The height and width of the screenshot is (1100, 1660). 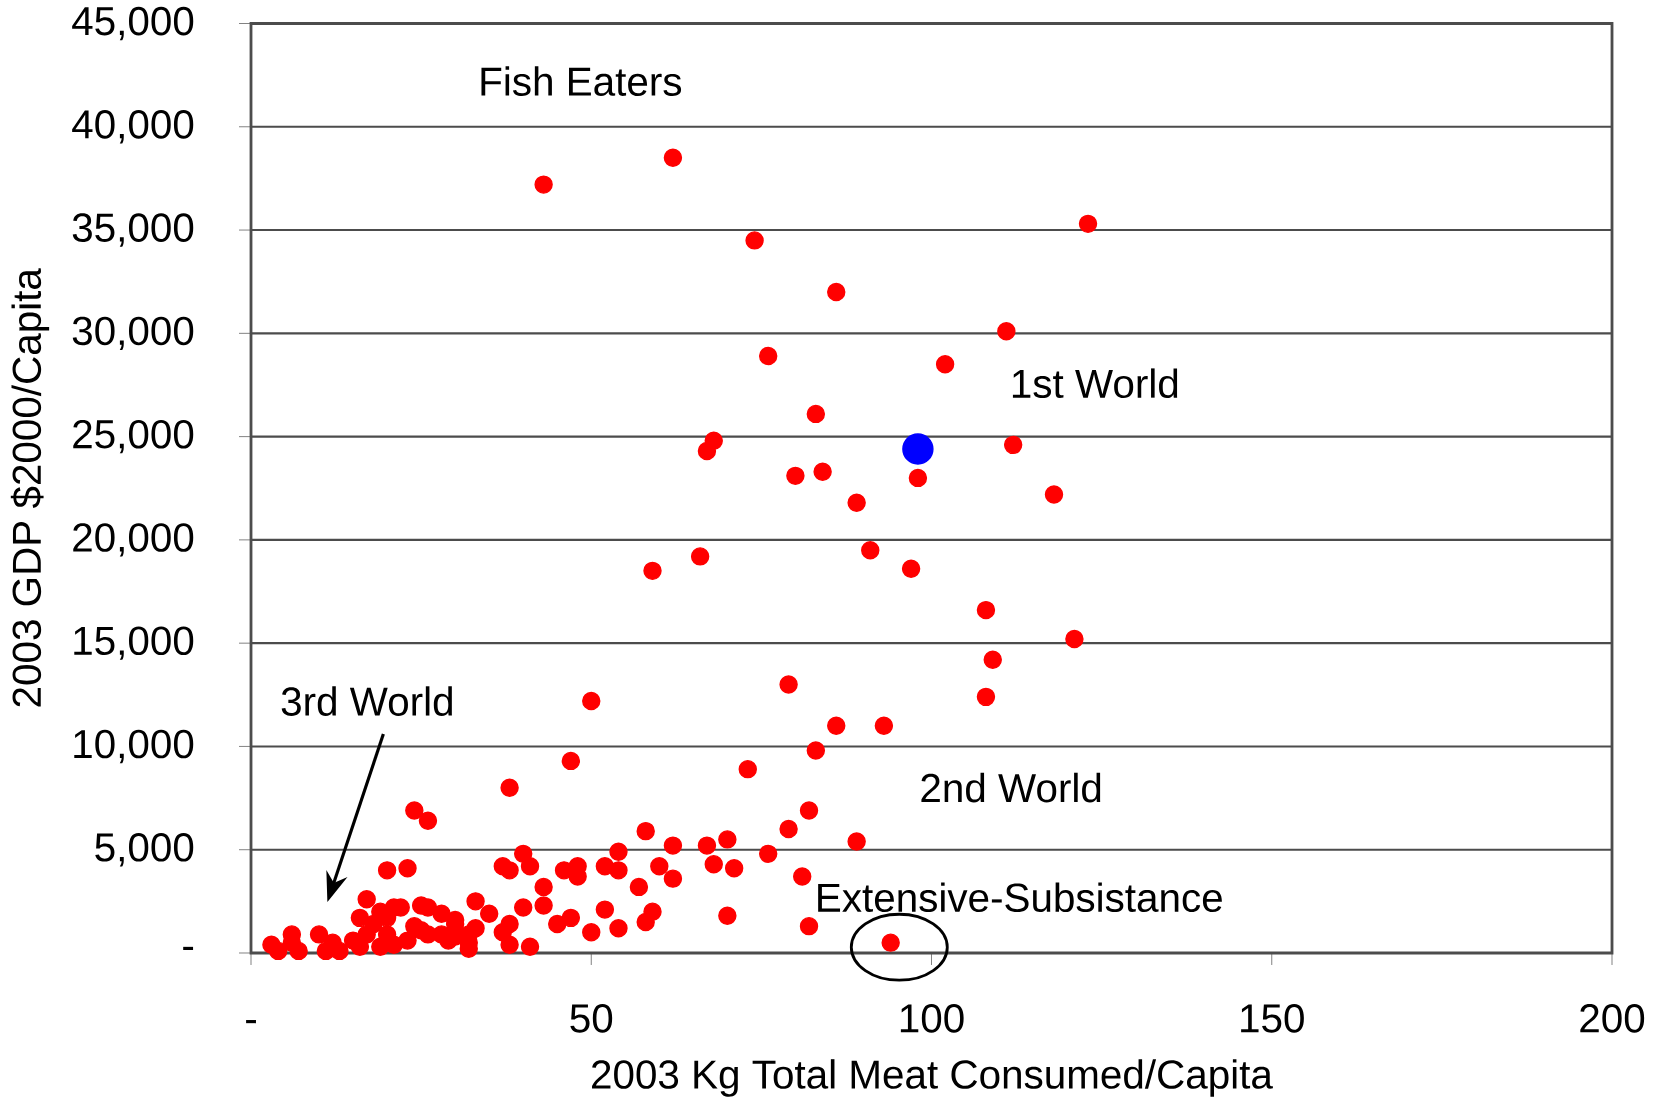 I want to click on y-axis-title: 2003 GDP $2000/Capita, so click(x=30, y=487).